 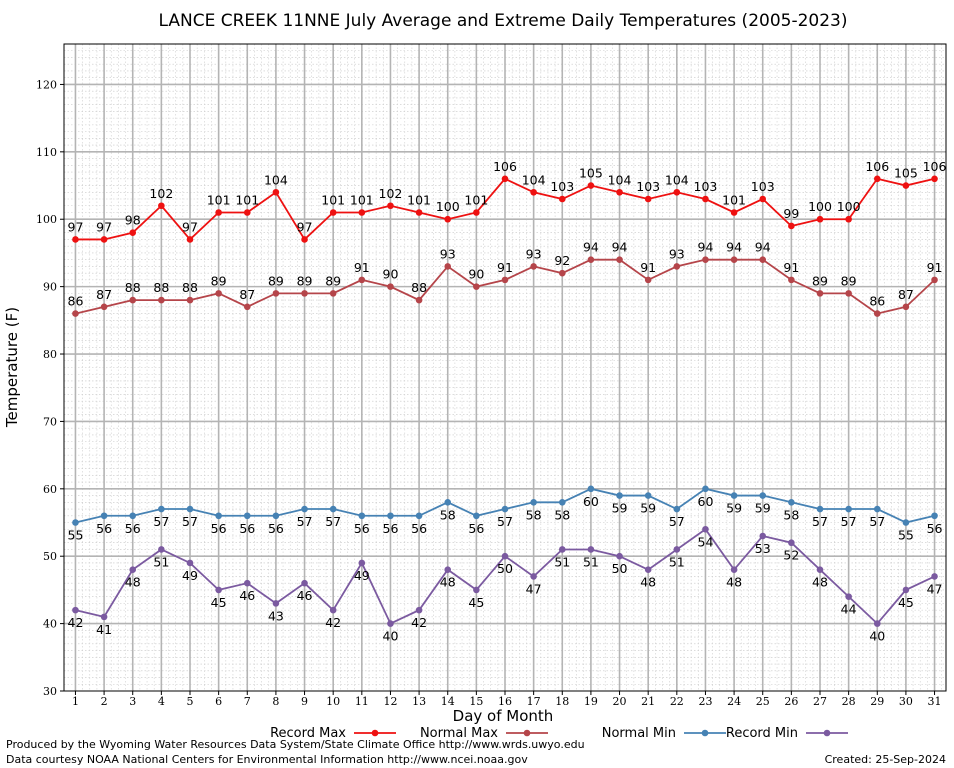 What do you see at coordinates (763, 548) in the screenshot?
I see `record-min-data-label: 53` at bounding box center [763, 548].